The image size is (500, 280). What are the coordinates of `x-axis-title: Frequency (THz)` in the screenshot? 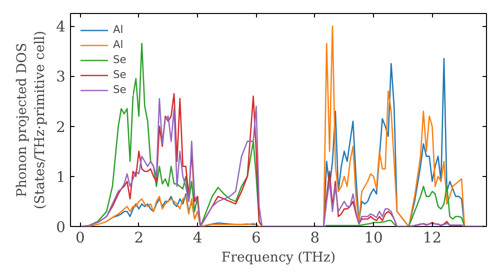 It's located at (278, 258).